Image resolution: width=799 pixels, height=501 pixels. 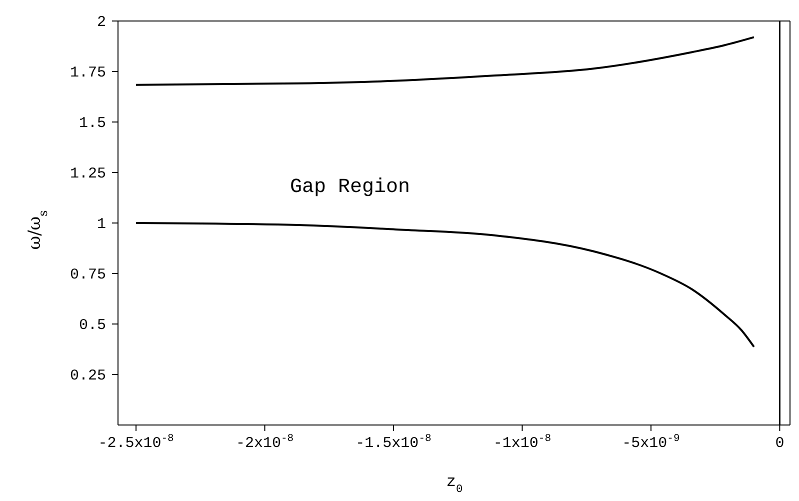 I want to click on y-tick-label: 0.25, so click(x=88, y=376).